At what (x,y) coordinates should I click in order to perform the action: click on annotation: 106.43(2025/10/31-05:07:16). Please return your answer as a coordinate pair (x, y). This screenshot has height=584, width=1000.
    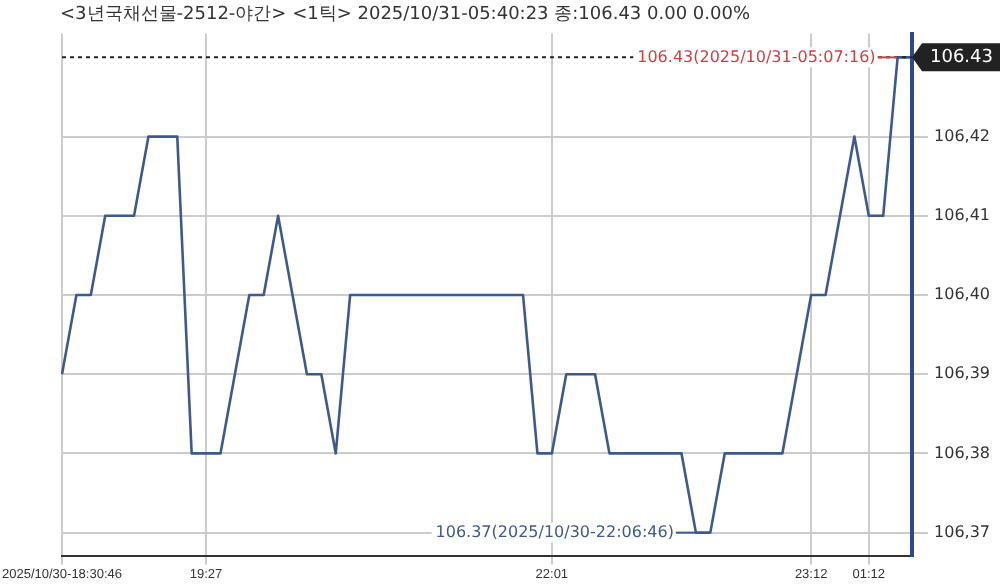
    Looking at the image, I should click on (756, 56).